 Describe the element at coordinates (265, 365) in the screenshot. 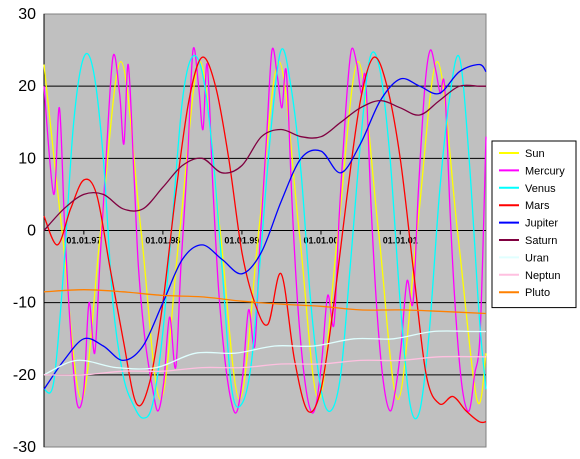

I see `series-line-neptun` at that location.